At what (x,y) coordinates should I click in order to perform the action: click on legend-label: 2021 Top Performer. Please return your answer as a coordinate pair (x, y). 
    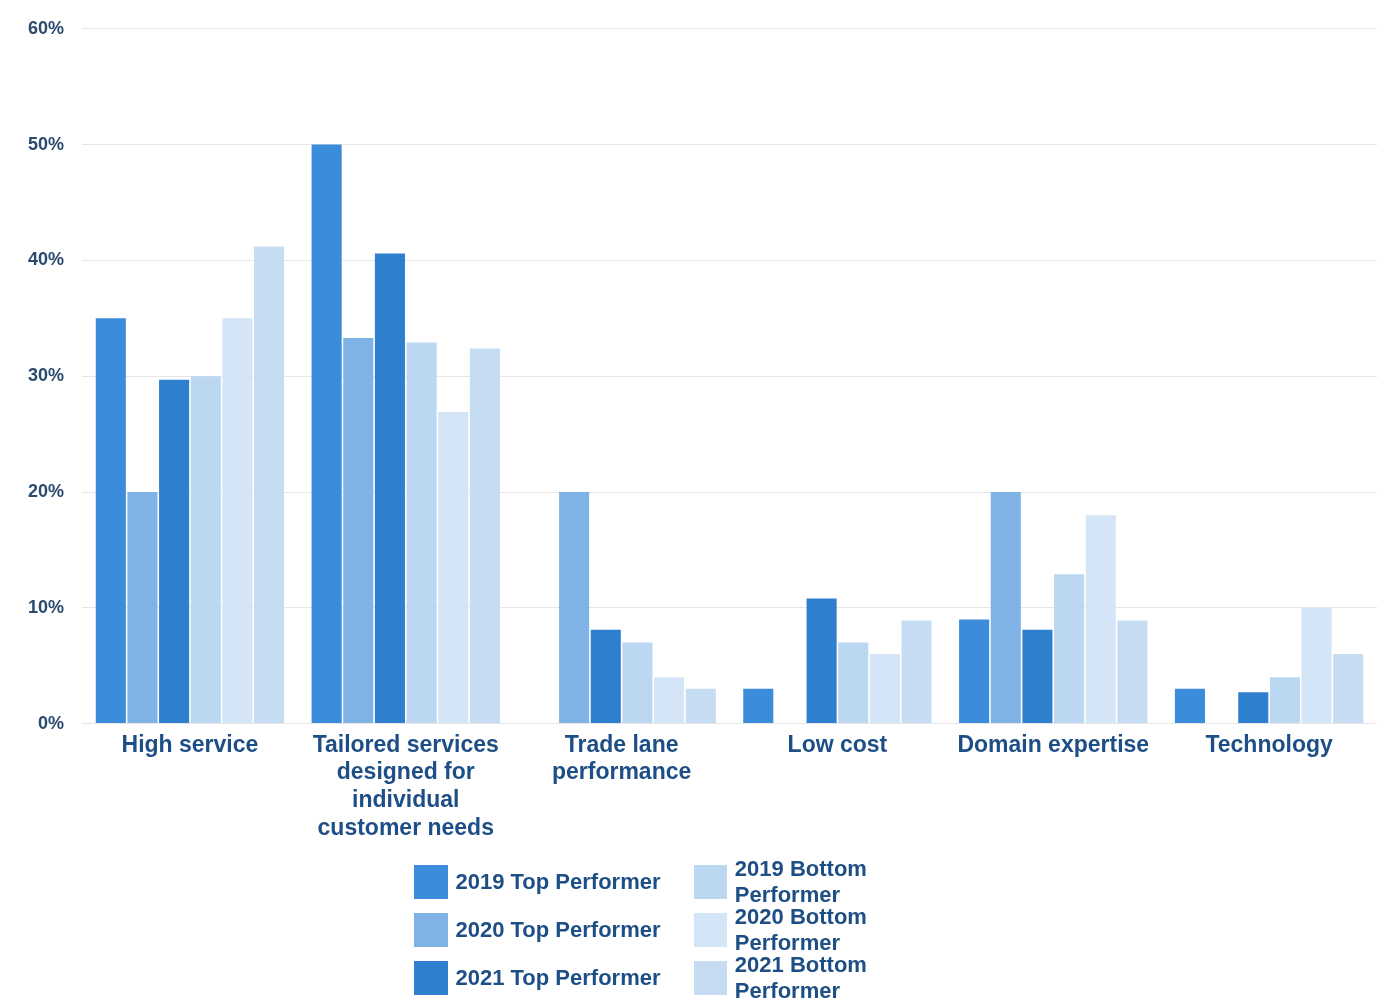
    Looking at the image, I should click on (558, 978).